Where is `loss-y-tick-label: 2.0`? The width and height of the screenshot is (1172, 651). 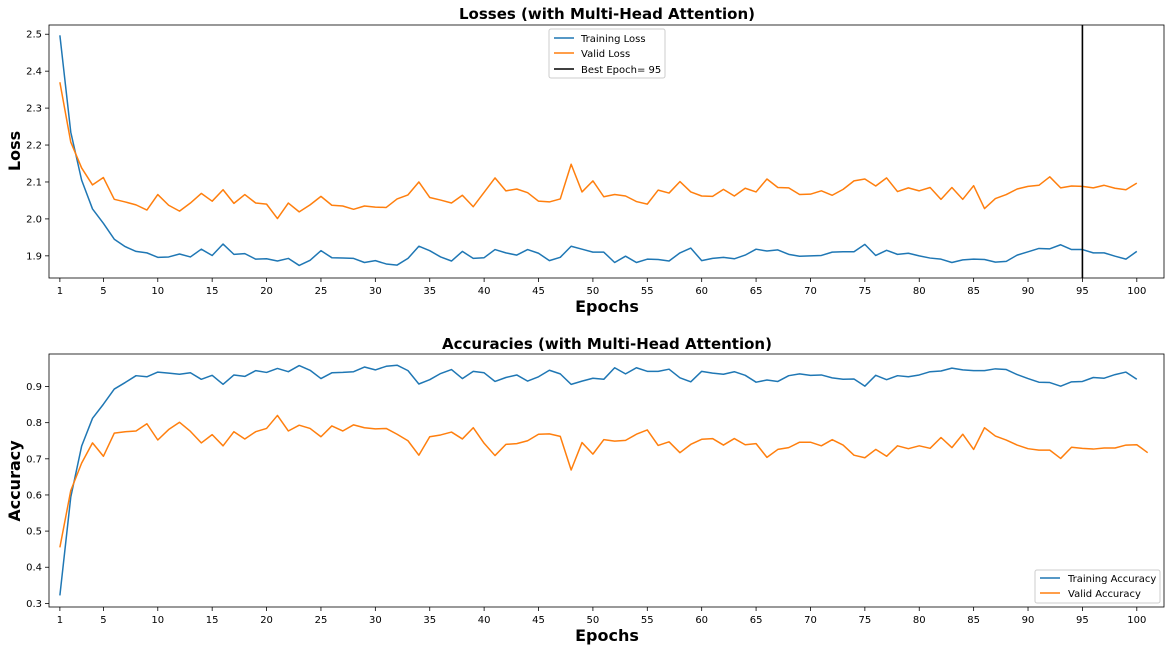
loss-y-tick-label: 2.0 is located at coordinates (34, 219).